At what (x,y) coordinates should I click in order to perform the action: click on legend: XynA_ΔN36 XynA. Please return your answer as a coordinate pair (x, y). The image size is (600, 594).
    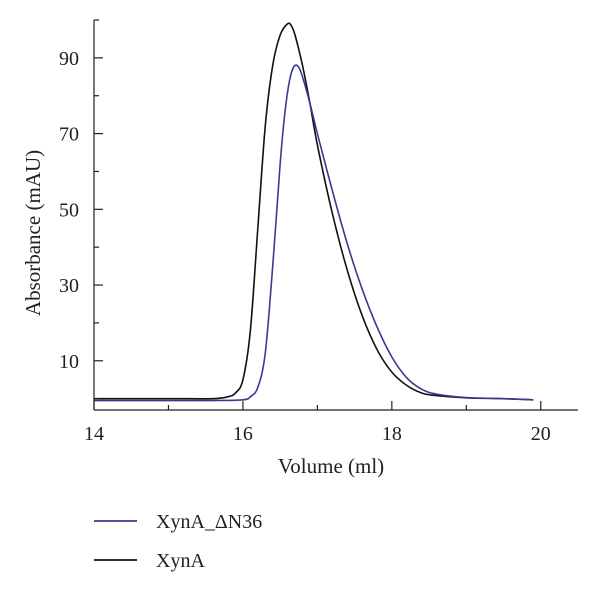
    Looking at the image, I should click on (178, 541).